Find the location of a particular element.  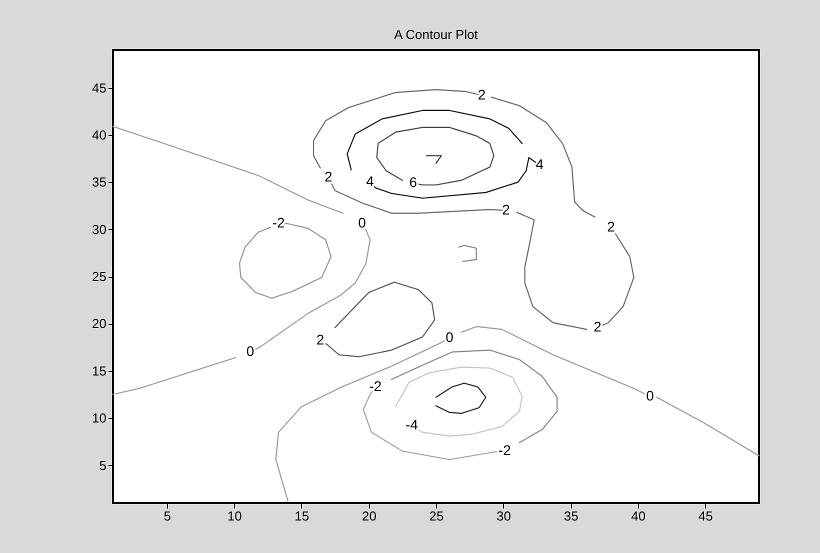

y-tick-label: 30 is located at coordinates (99, 229).